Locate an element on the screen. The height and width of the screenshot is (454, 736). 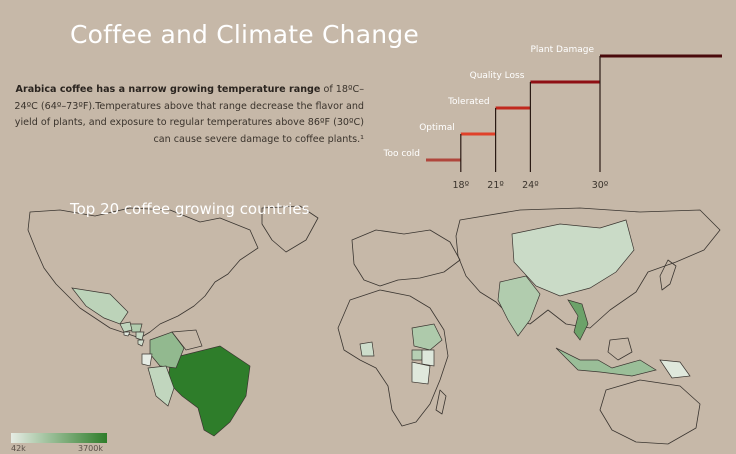
country-ivory-coast is located at coordinates (367, 349).